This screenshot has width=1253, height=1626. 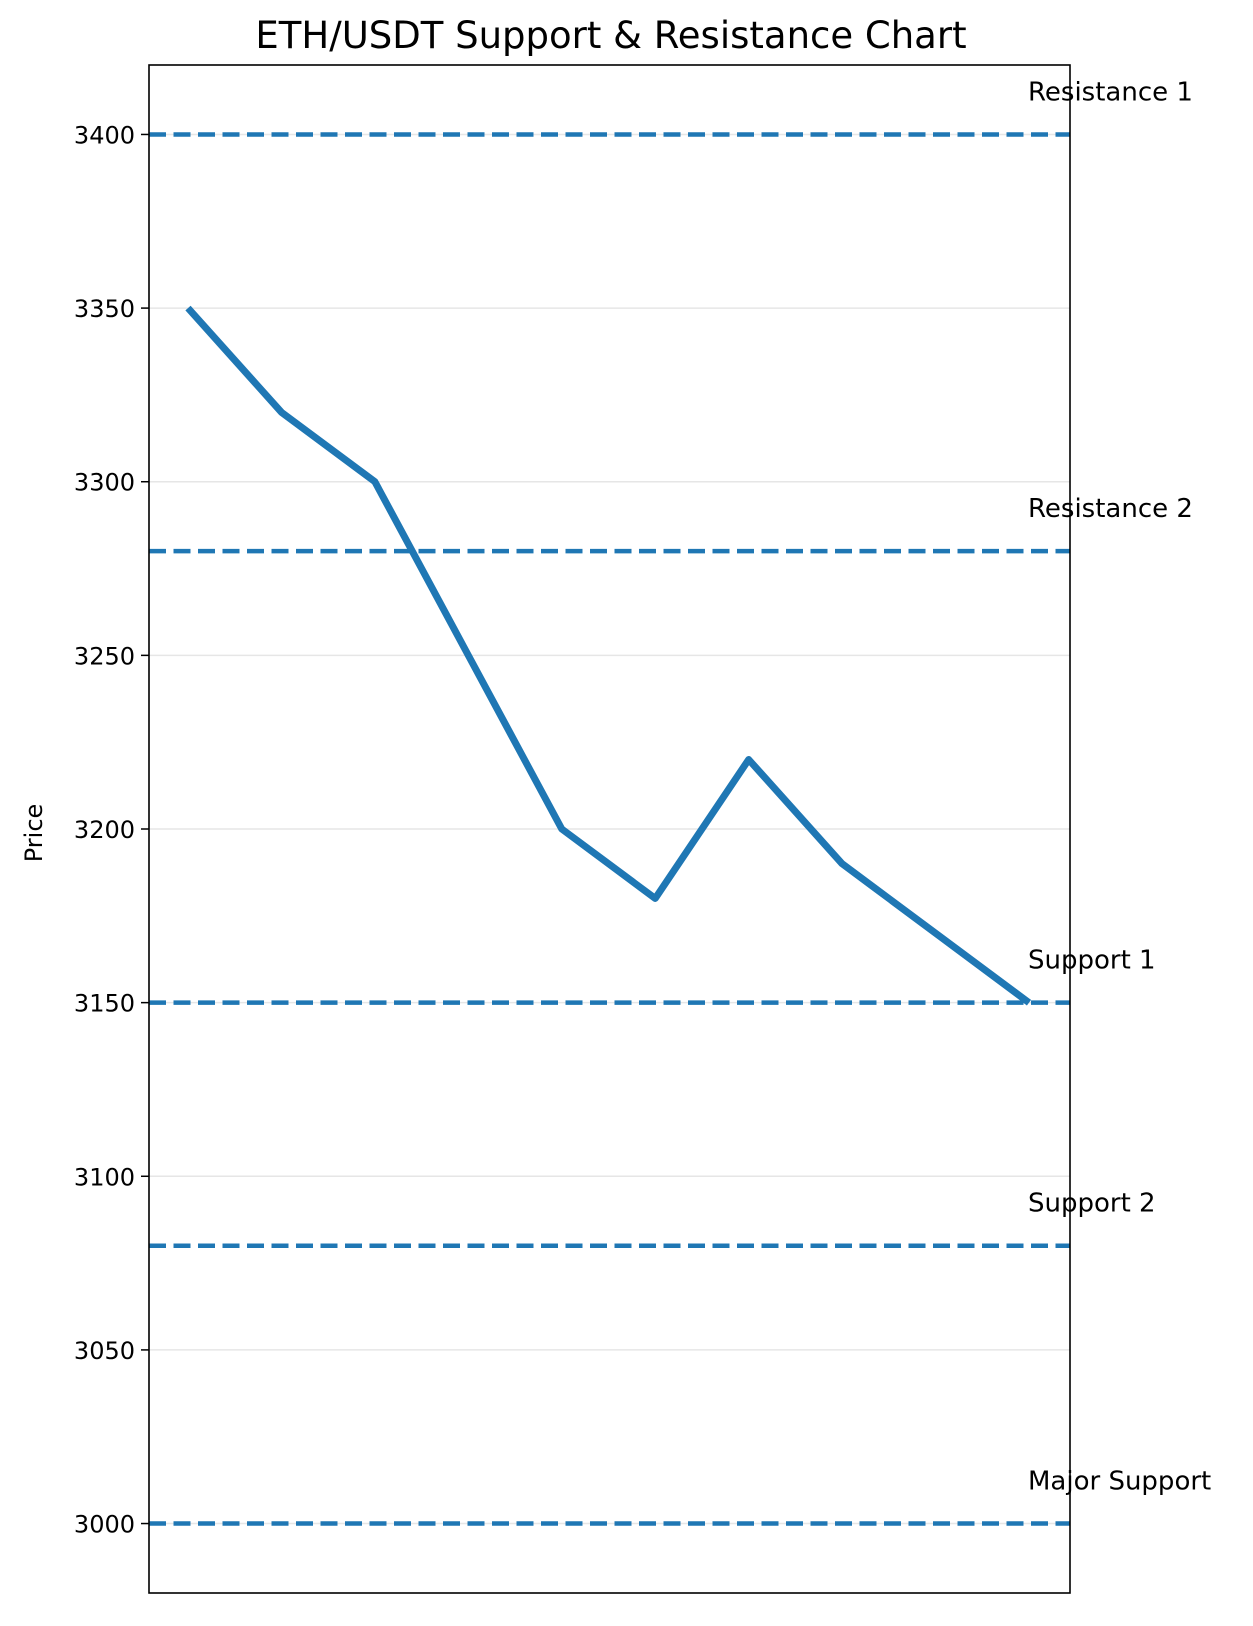 I want to click on y-tick-label: 3150, so click(x=104, y=1004).